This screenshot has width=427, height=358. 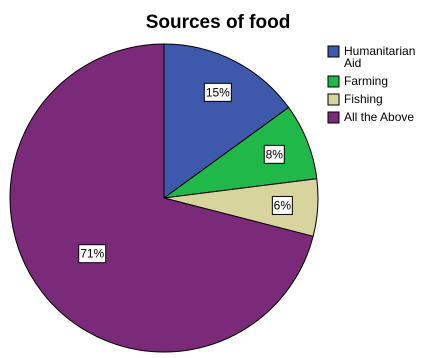 What do you see at coordinates (366, 81) in the screenshot?
I see `legend-label: Farming` at bounding box center [366, 81].